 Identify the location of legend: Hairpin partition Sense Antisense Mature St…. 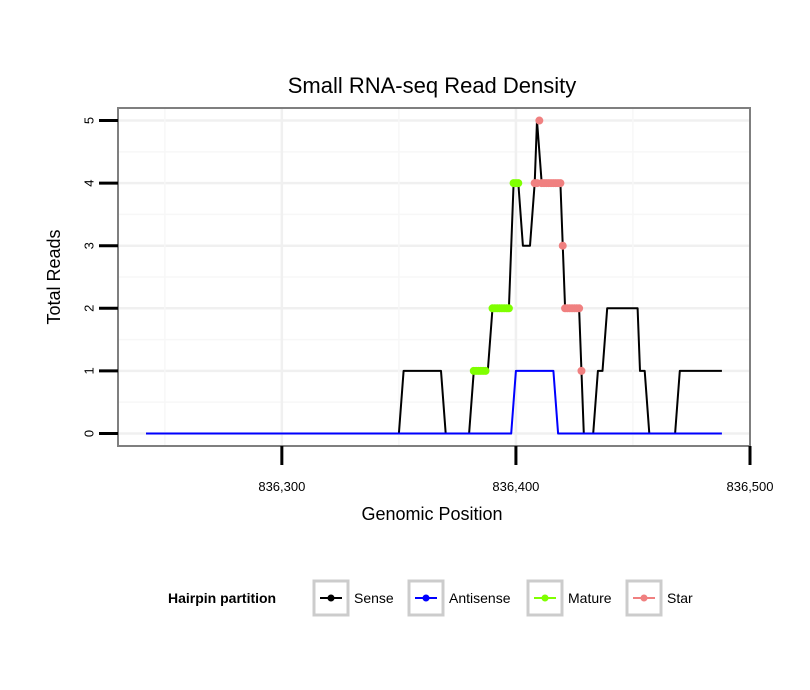
(430, 598).